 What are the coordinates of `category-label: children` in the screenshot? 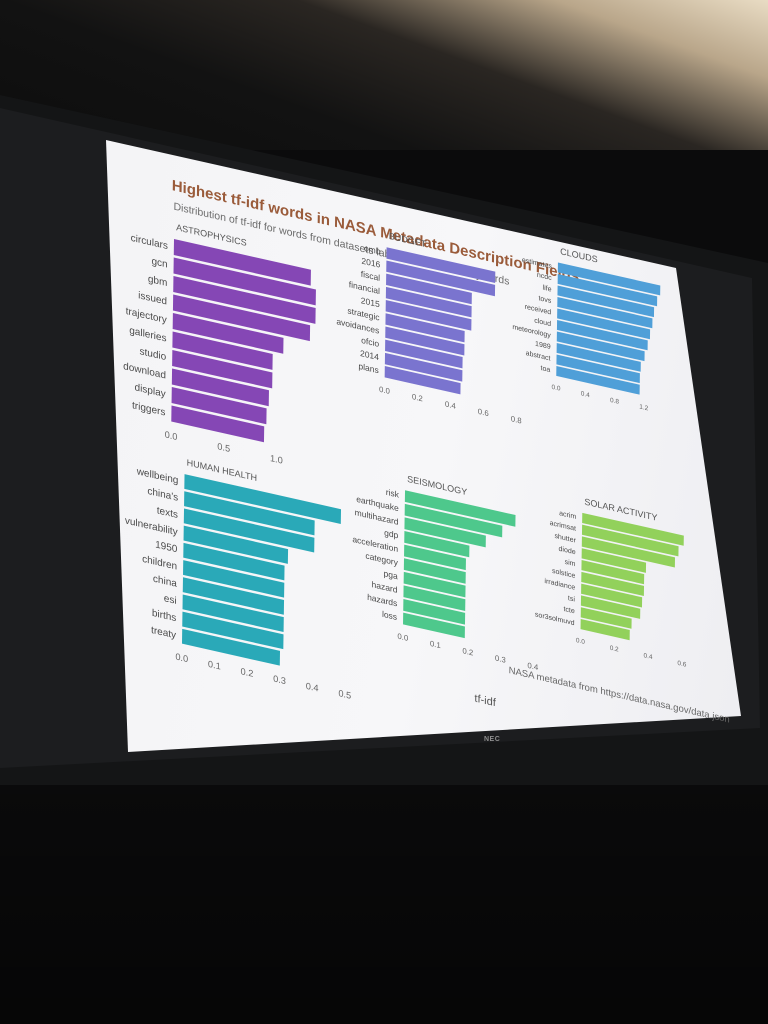 It's located at (159, 563).